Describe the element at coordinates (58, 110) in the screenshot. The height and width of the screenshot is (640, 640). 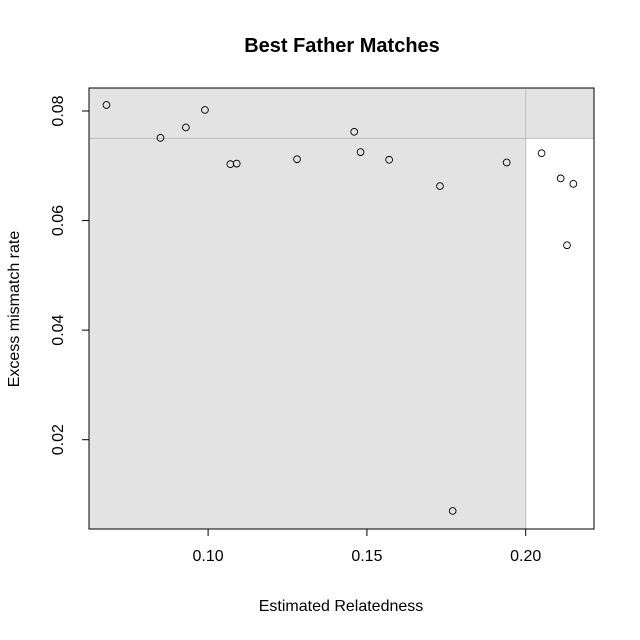
I see `y-tick-label: 0.08` at that location.